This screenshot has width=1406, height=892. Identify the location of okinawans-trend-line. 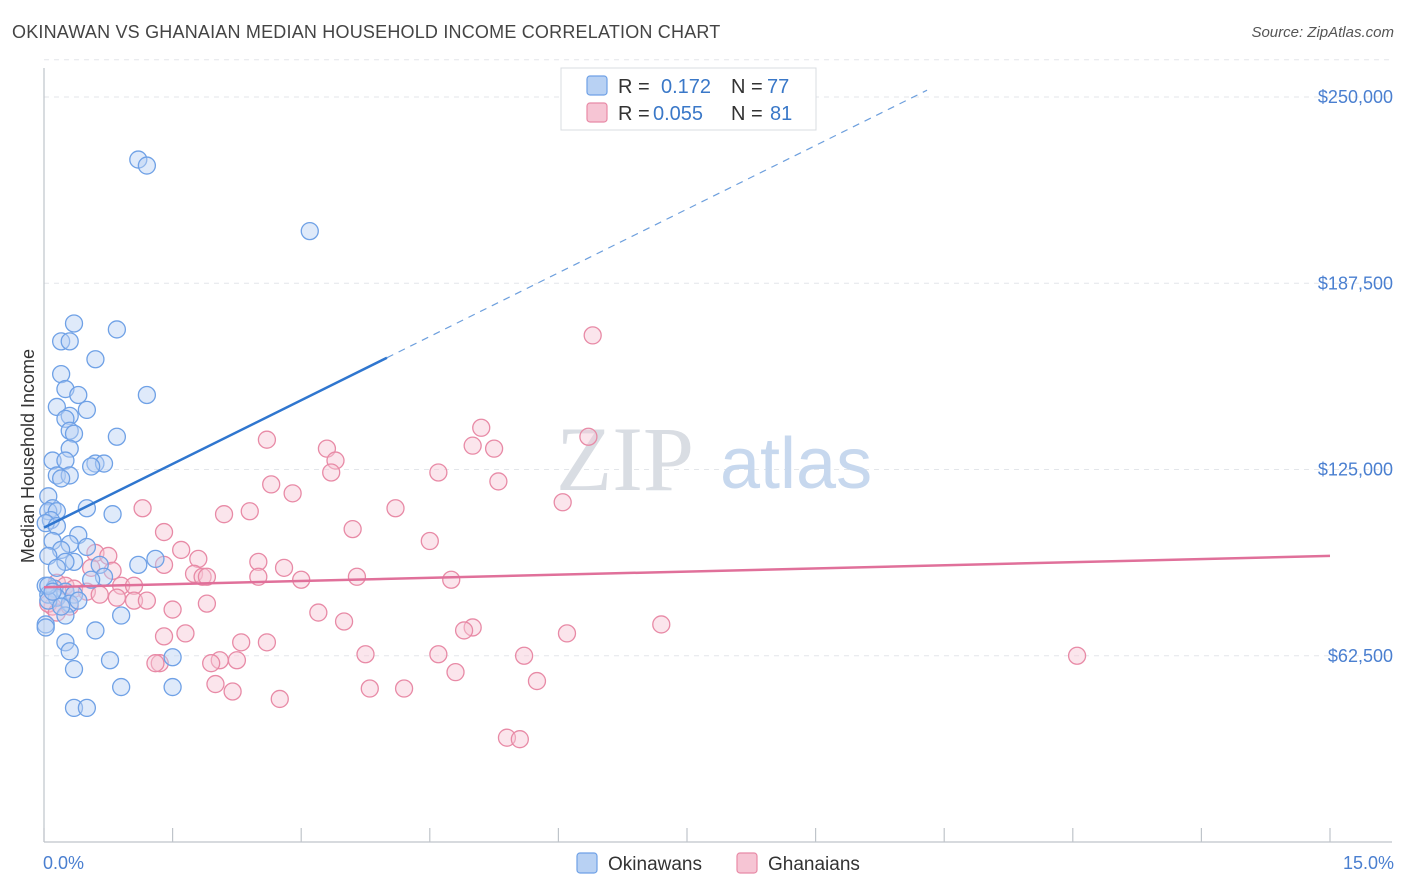
(215, 442).